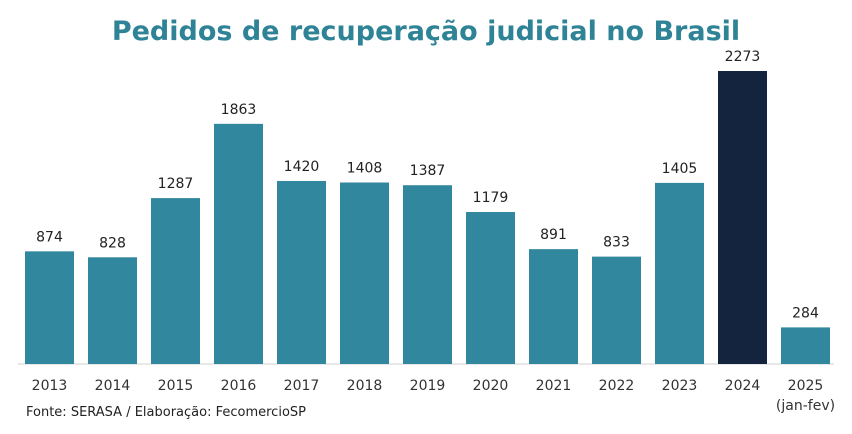  I want to click on source-note: Fonte: SERASA / Elaboração: FecomercioSP, so click(166, 412).